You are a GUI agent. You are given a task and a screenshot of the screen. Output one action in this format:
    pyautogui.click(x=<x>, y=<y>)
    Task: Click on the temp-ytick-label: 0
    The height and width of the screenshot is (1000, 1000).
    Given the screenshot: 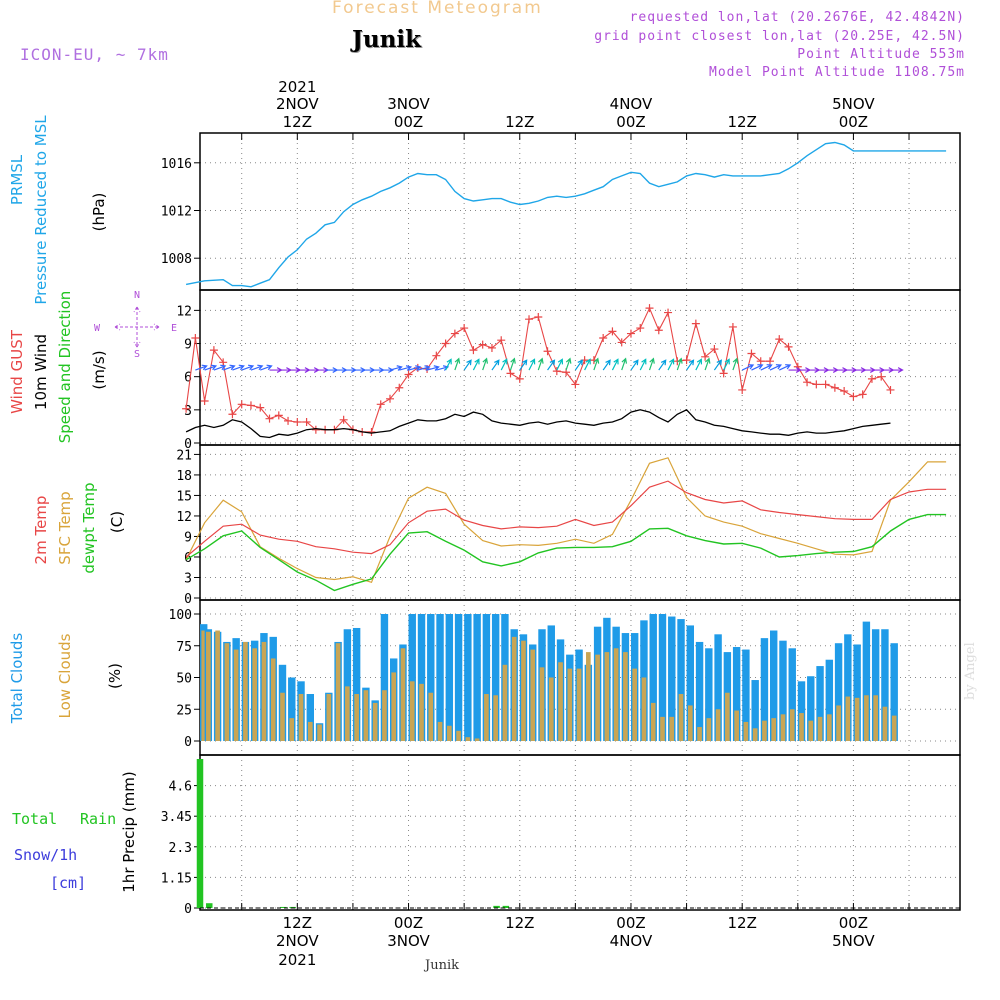 What is the action you would take?
    pyautogui.click(x=188, y=599)
    